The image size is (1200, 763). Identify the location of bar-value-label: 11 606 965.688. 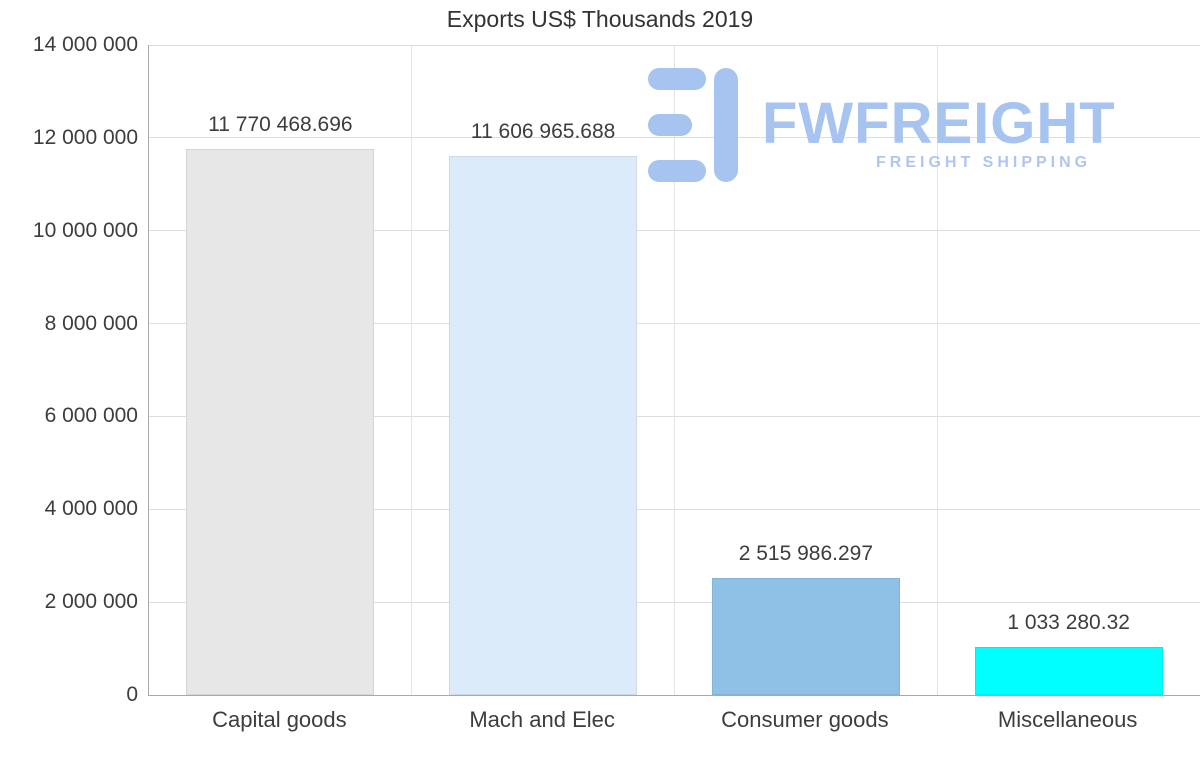
(543, 132).